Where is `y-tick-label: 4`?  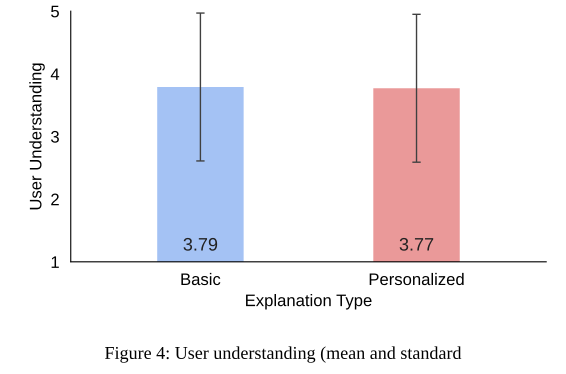
y-tick-label: 4 is located at coordinates (55, 74).